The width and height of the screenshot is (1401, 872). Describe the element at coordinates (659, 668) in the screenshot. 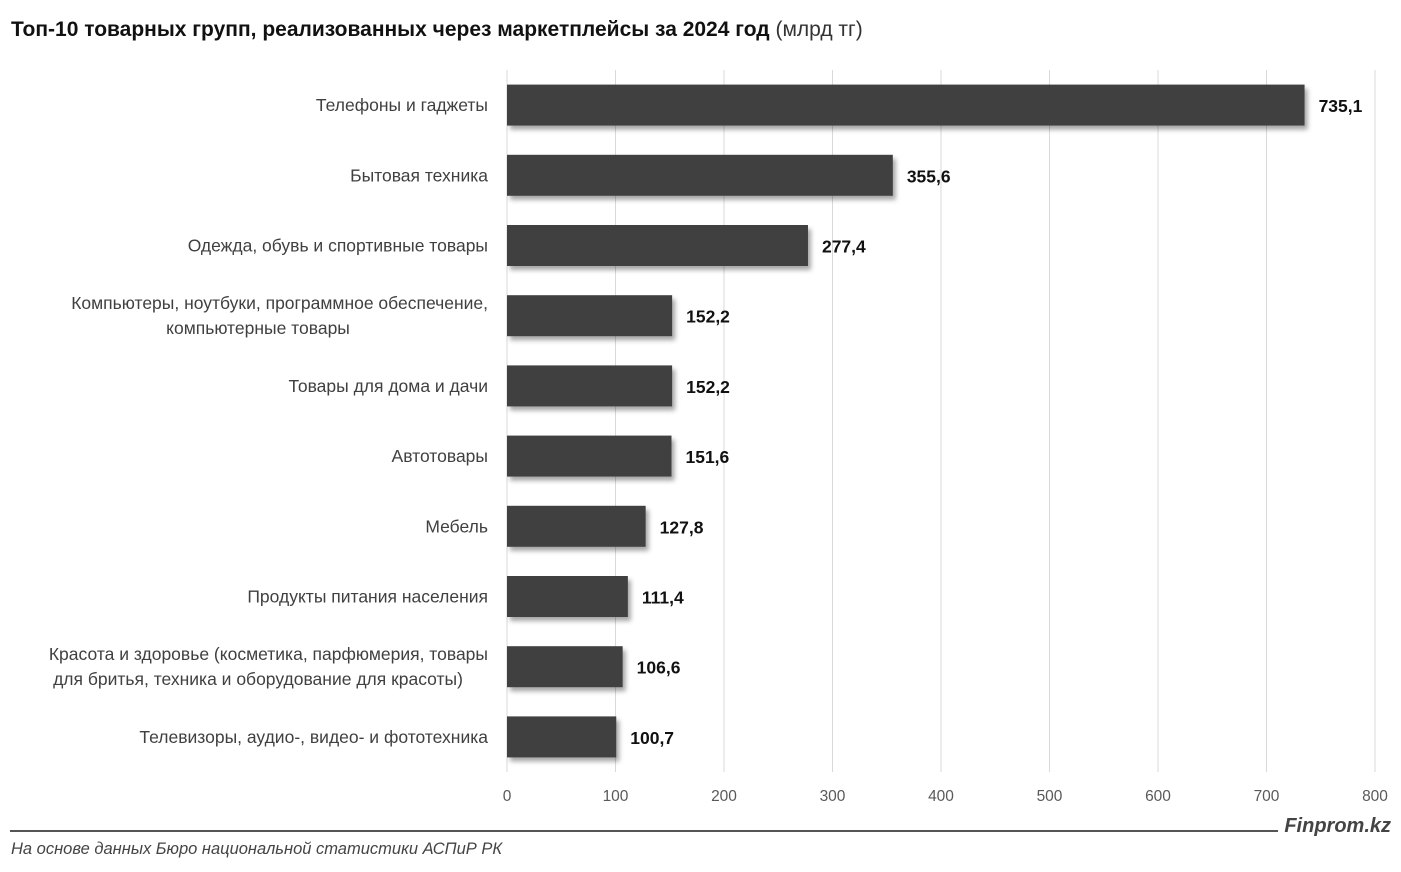

I see `data-label: 106,6` at that location.